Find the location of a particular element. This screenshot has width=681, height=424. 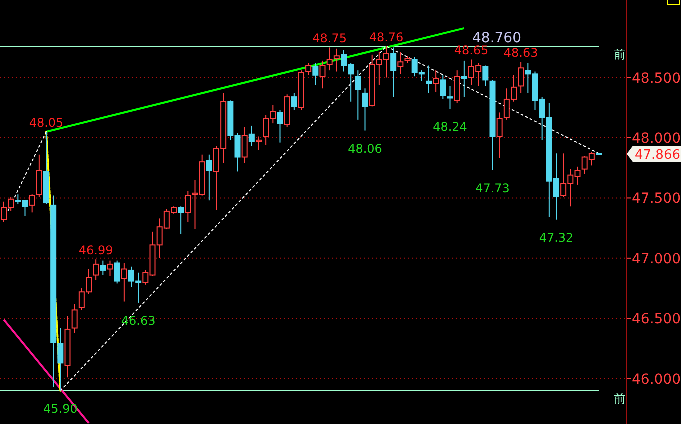

annotation: 46.99 is located at coordinates (96, 251).